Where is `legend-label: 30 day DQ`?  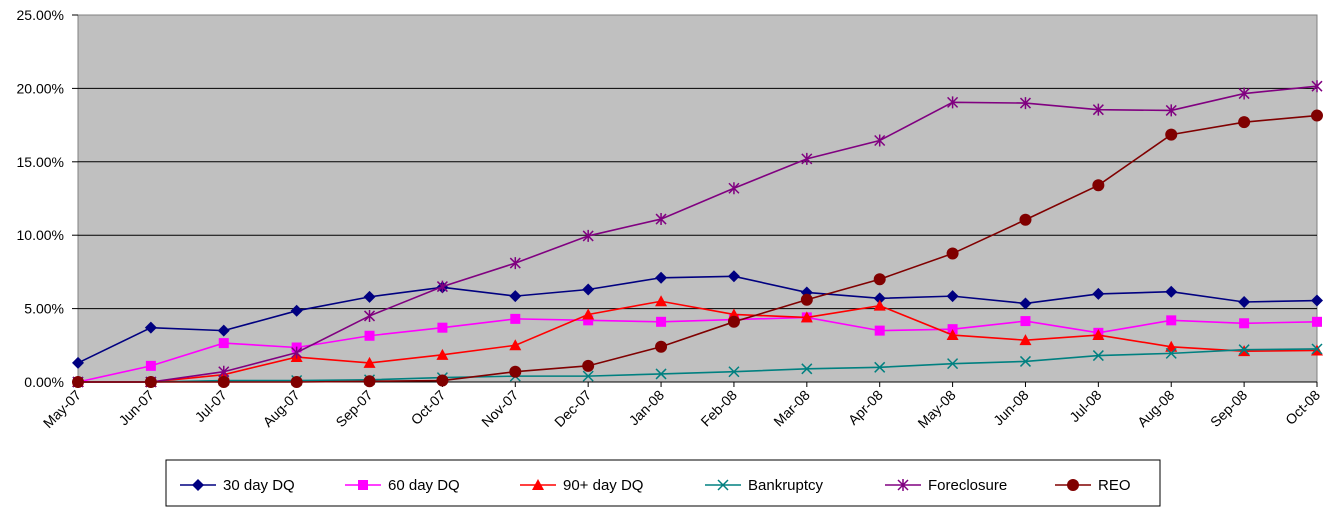 legend-label: 30 day DQ is located at coordinates (259, 485).